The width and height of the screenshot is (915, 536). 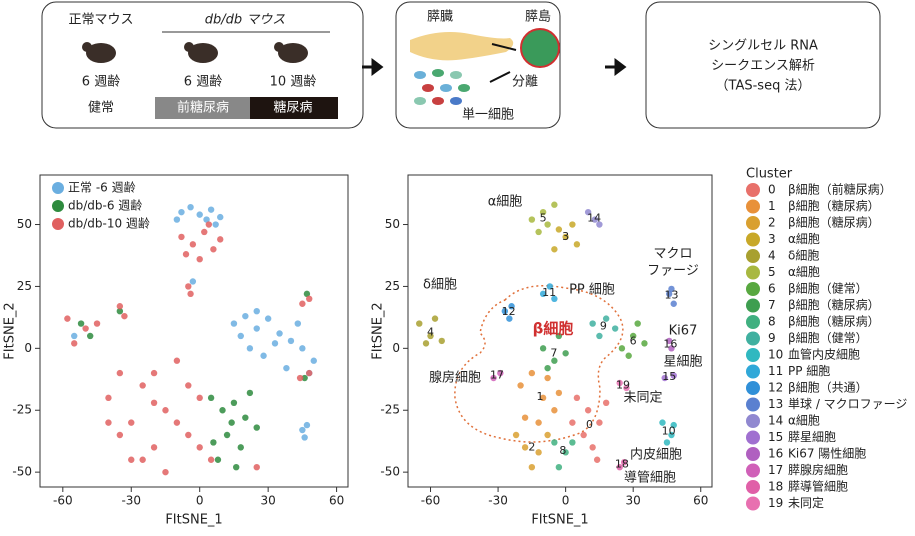 I want to click on annotation: 未同定, so click(x=642, y=398).